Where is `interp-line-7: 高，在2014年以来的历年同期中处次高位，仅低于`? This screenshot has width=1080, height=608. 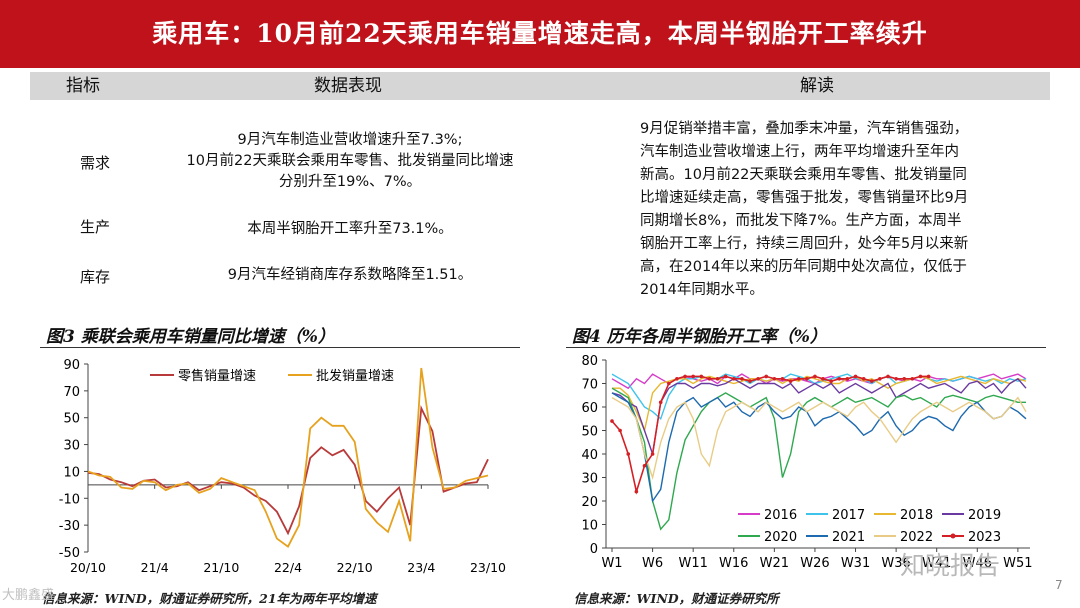 interp-line-7: 高，在2014年以来的历年同期中处次高位，仅低于 is located at coordinates (803, 267).